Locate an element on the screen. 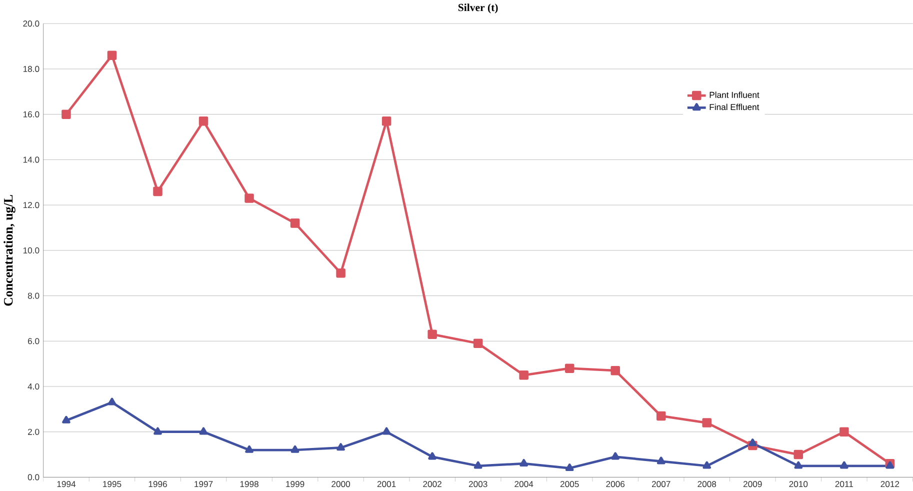 This screenshot has height=491, width=913. y-axis-title: Concentration, ug/L is located at coordinates (10, 250).